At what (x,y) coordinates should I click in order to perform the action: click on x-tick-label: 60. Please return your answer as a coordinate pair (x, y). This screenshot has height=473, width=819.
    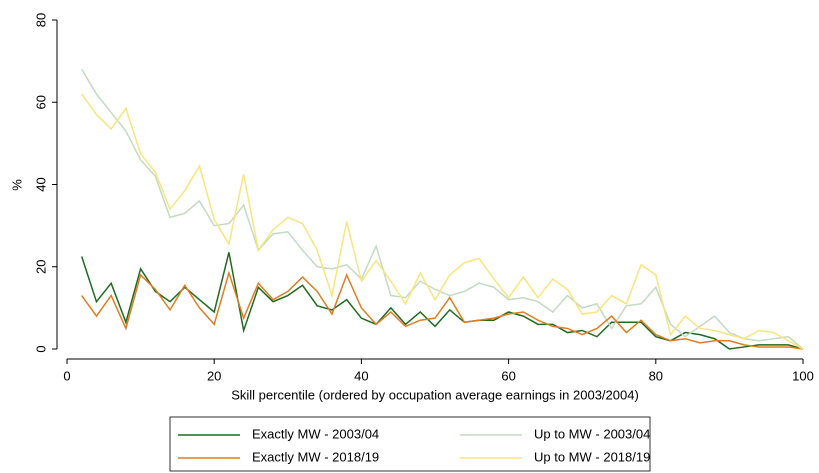
    Looking at the image, I should click on (508, 375).